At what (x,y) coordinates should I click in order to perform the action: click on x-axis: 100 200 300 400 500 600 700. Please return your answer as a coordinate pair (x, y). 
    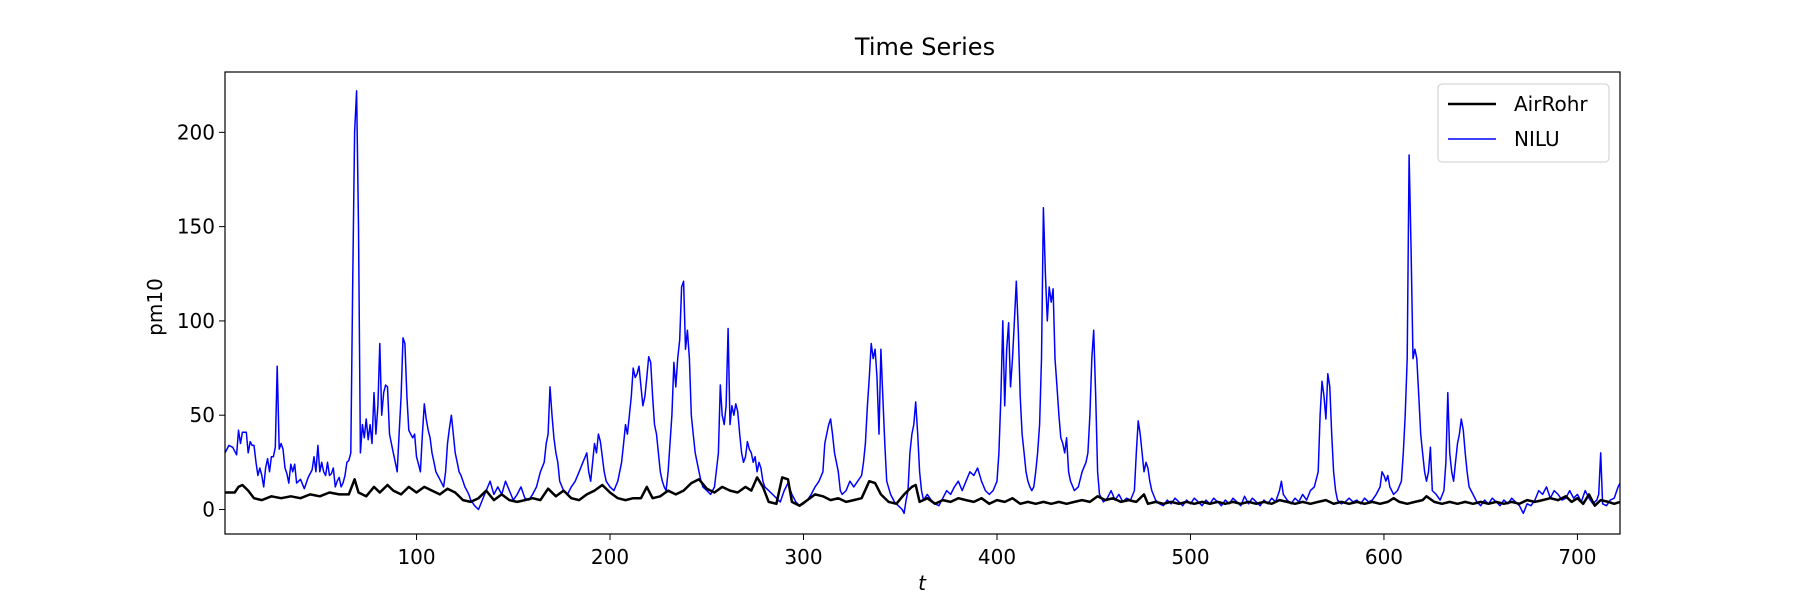
    Looking at the image, I should click on (997, 551).